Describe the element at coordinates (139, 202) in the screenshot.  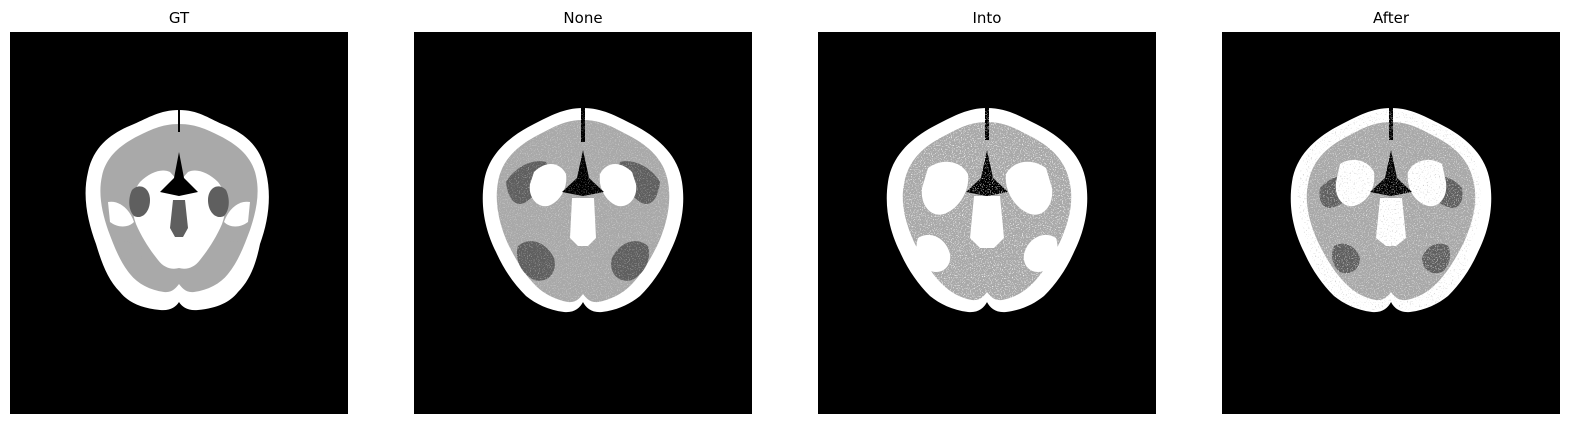
I see `csf-ventricle-left` at that location.